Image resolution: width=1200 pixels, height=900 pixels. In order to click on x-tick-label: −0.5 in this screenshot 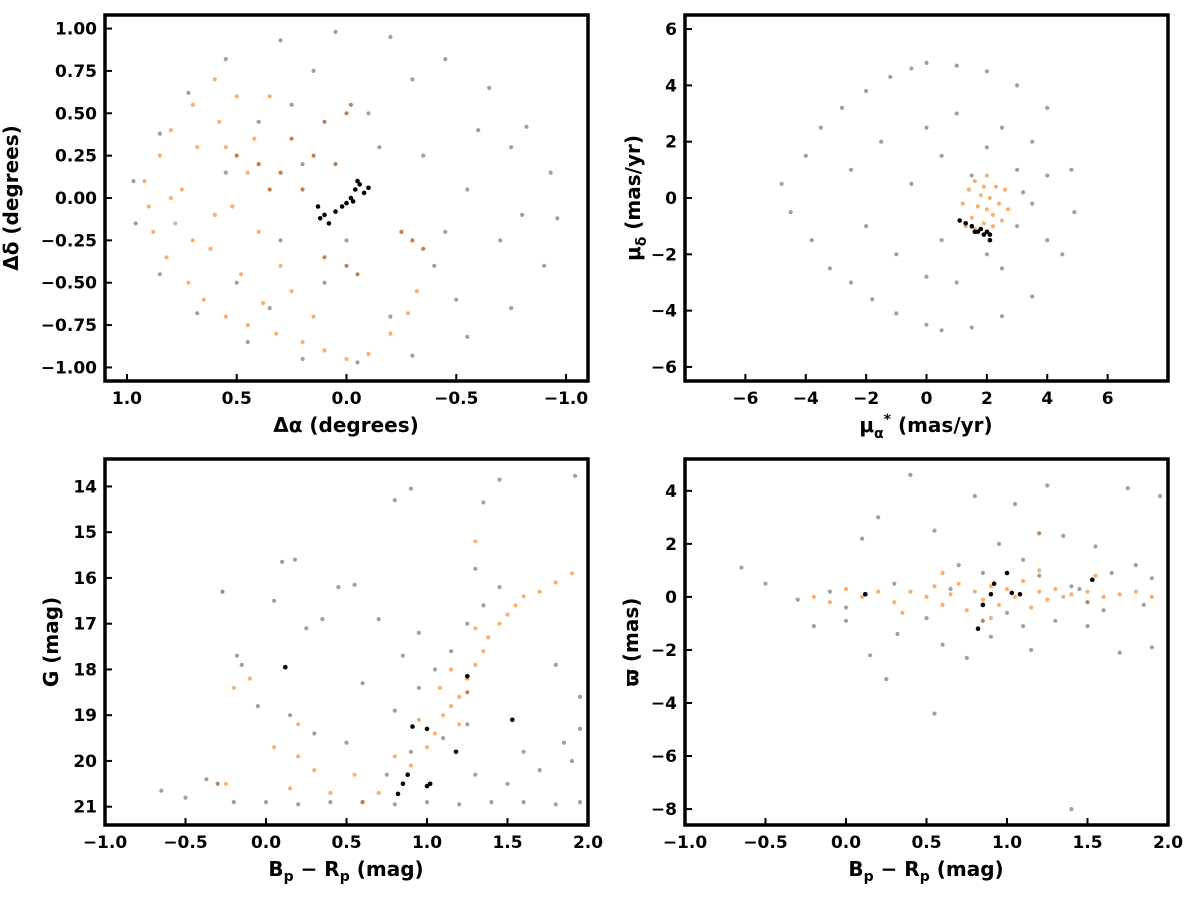, I will do `click(185, 843)`.